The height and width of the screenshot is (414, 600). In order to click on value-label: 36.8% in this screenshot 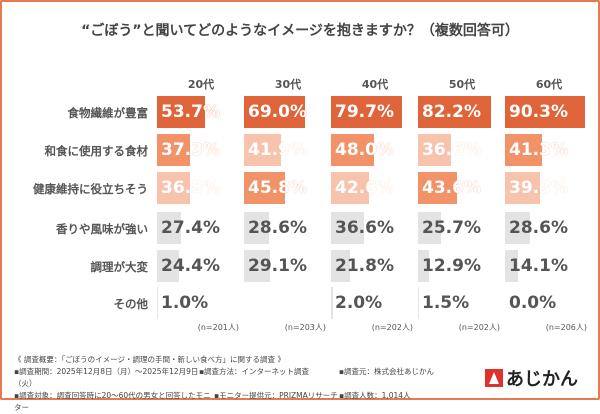, I will do `click(190, 188)`.